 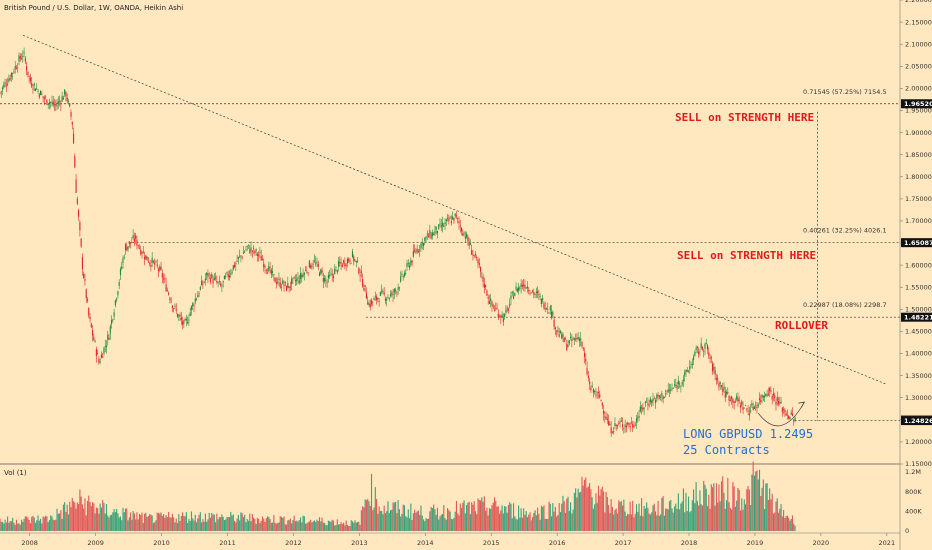 What do you see at coordinates (918, 265) in the screenshot?
I see `price-tick-label: 1.60000` at bounding box center [918, 265].